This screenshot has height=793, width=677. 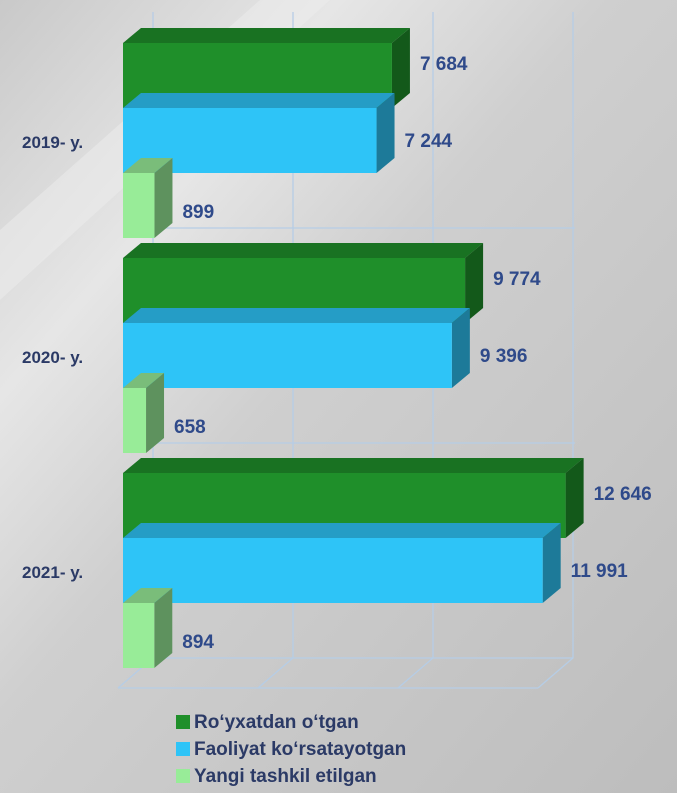 I want to click on value-label: 7 684, so click(x=444, y=64).